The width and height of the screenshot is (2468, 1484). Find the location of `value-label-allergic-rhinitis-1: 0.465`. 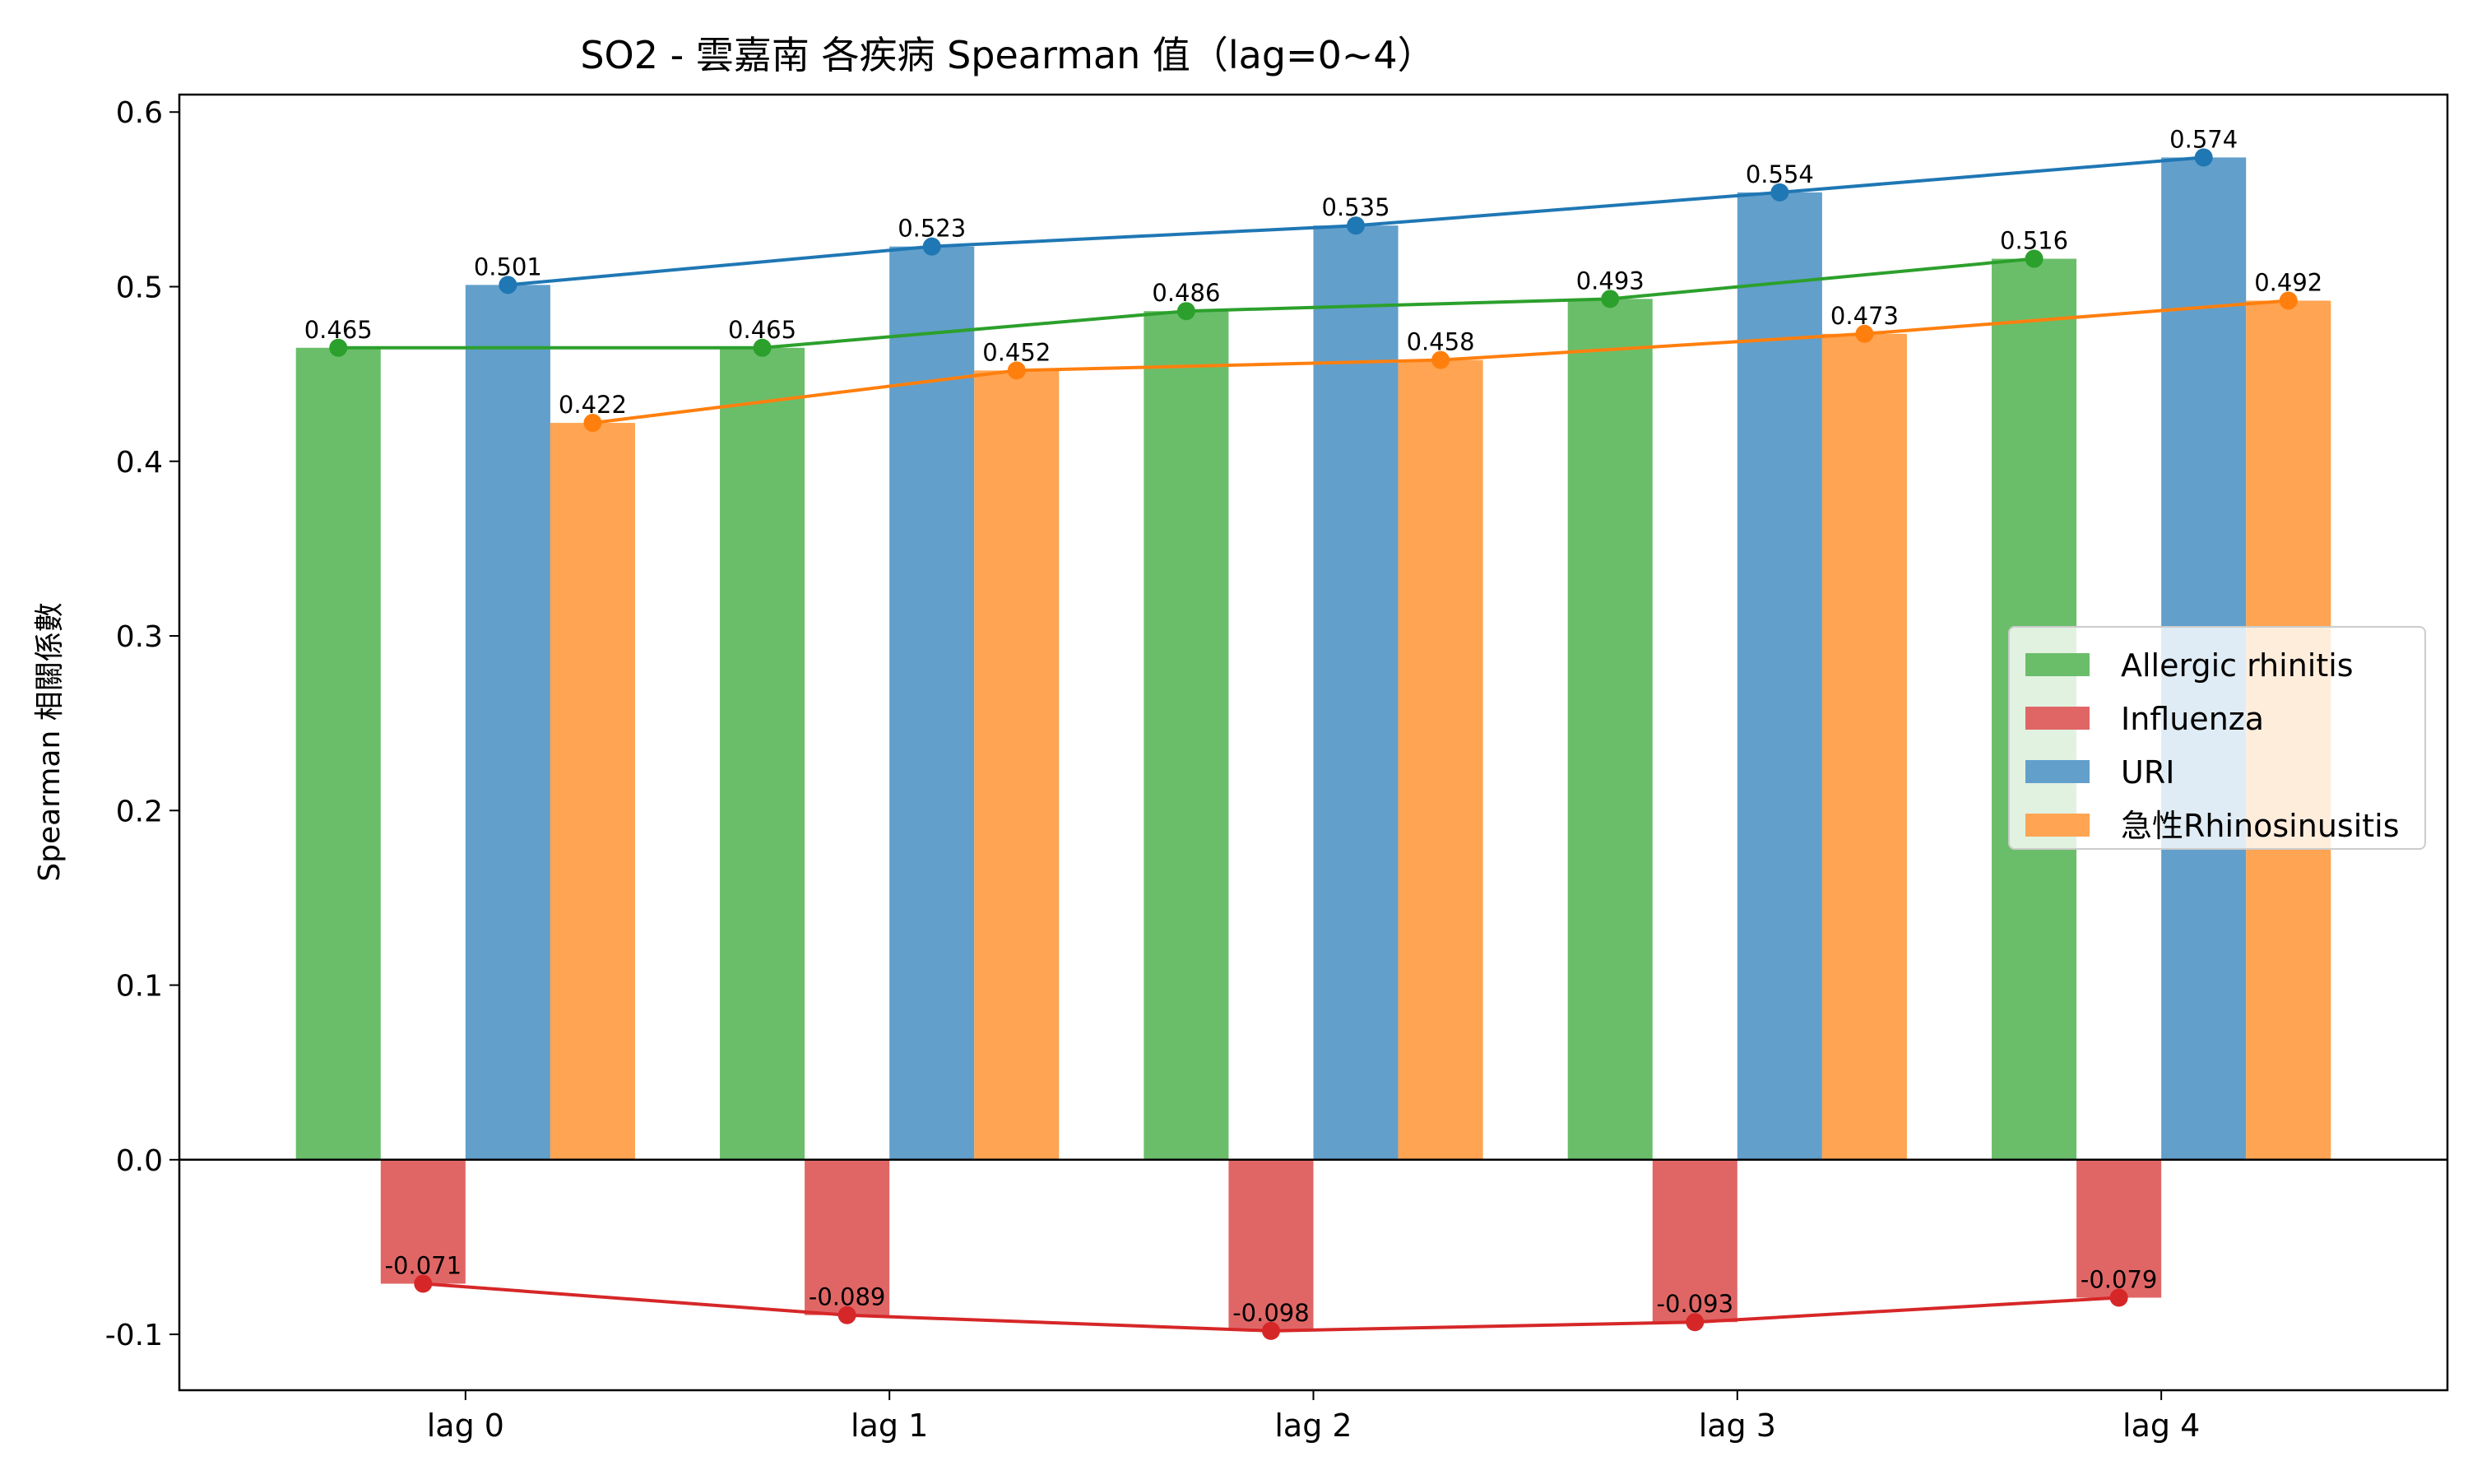

value-label-allergic-rhinitis-1: 0.465 is located at coordinates (762, 330).